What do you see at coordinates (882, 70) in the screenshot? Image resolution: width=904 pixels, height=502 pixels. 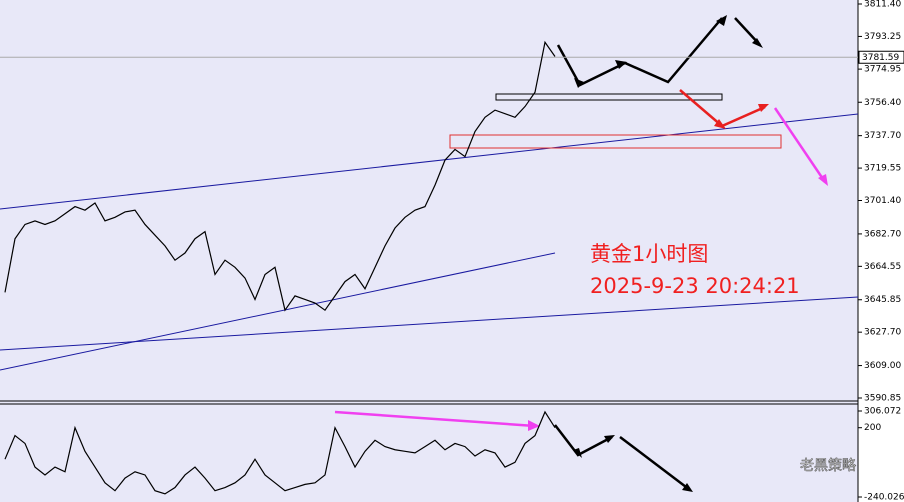 I see `y-tick-label: 3774.95` at bounding box center [882, 70].